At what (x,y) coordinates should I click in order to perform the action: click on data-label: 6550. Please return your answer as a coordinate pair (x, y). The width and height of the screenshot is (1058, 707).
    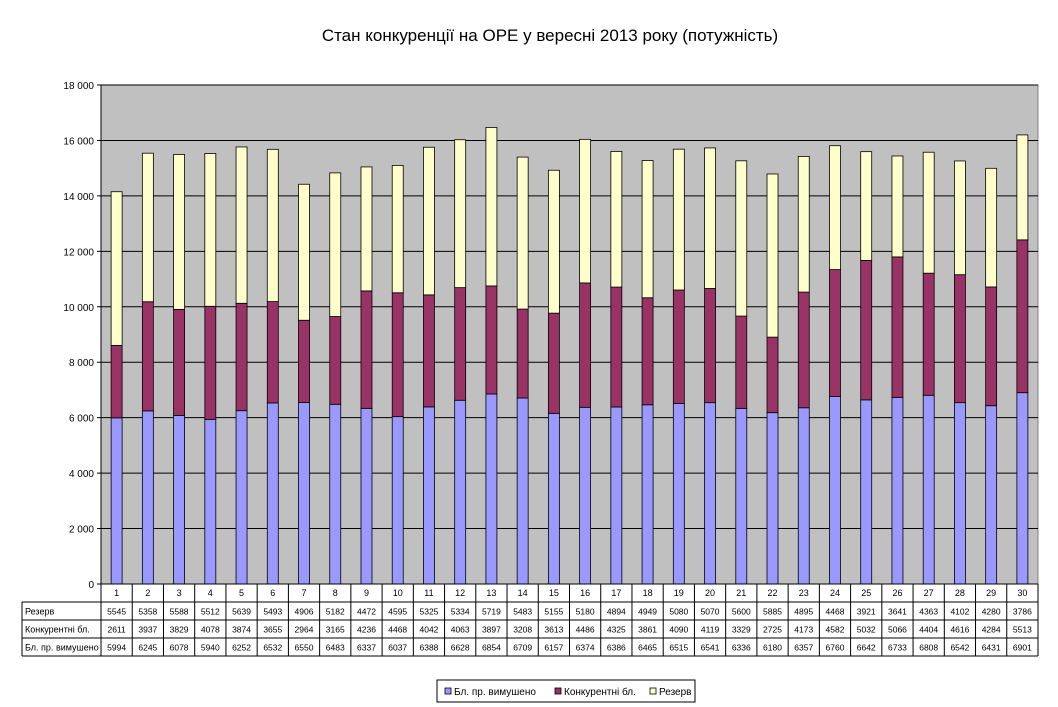
    Looking at the image, I should click on (304, 648).